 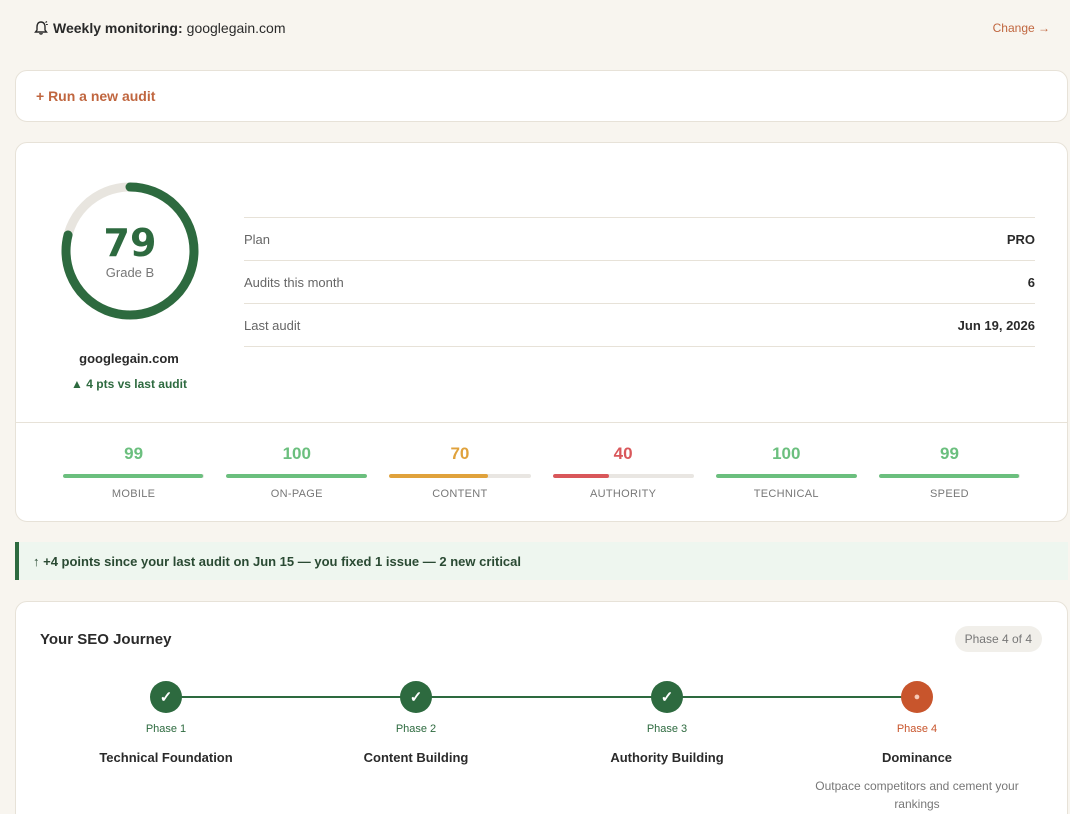 I want to click on phase-number: Phase 1, so click(x=166, y=729).